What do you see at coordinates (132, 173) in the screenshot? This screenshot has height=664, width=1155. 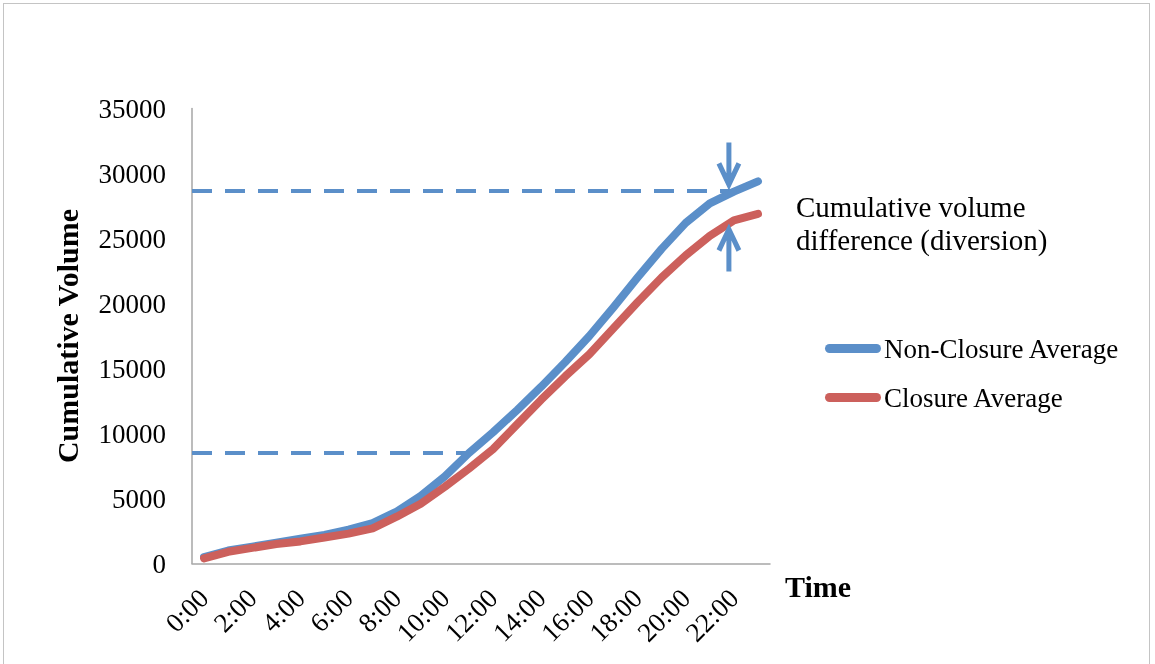 I see `y-tick-label: 30000` at bounding box center [132, 173].